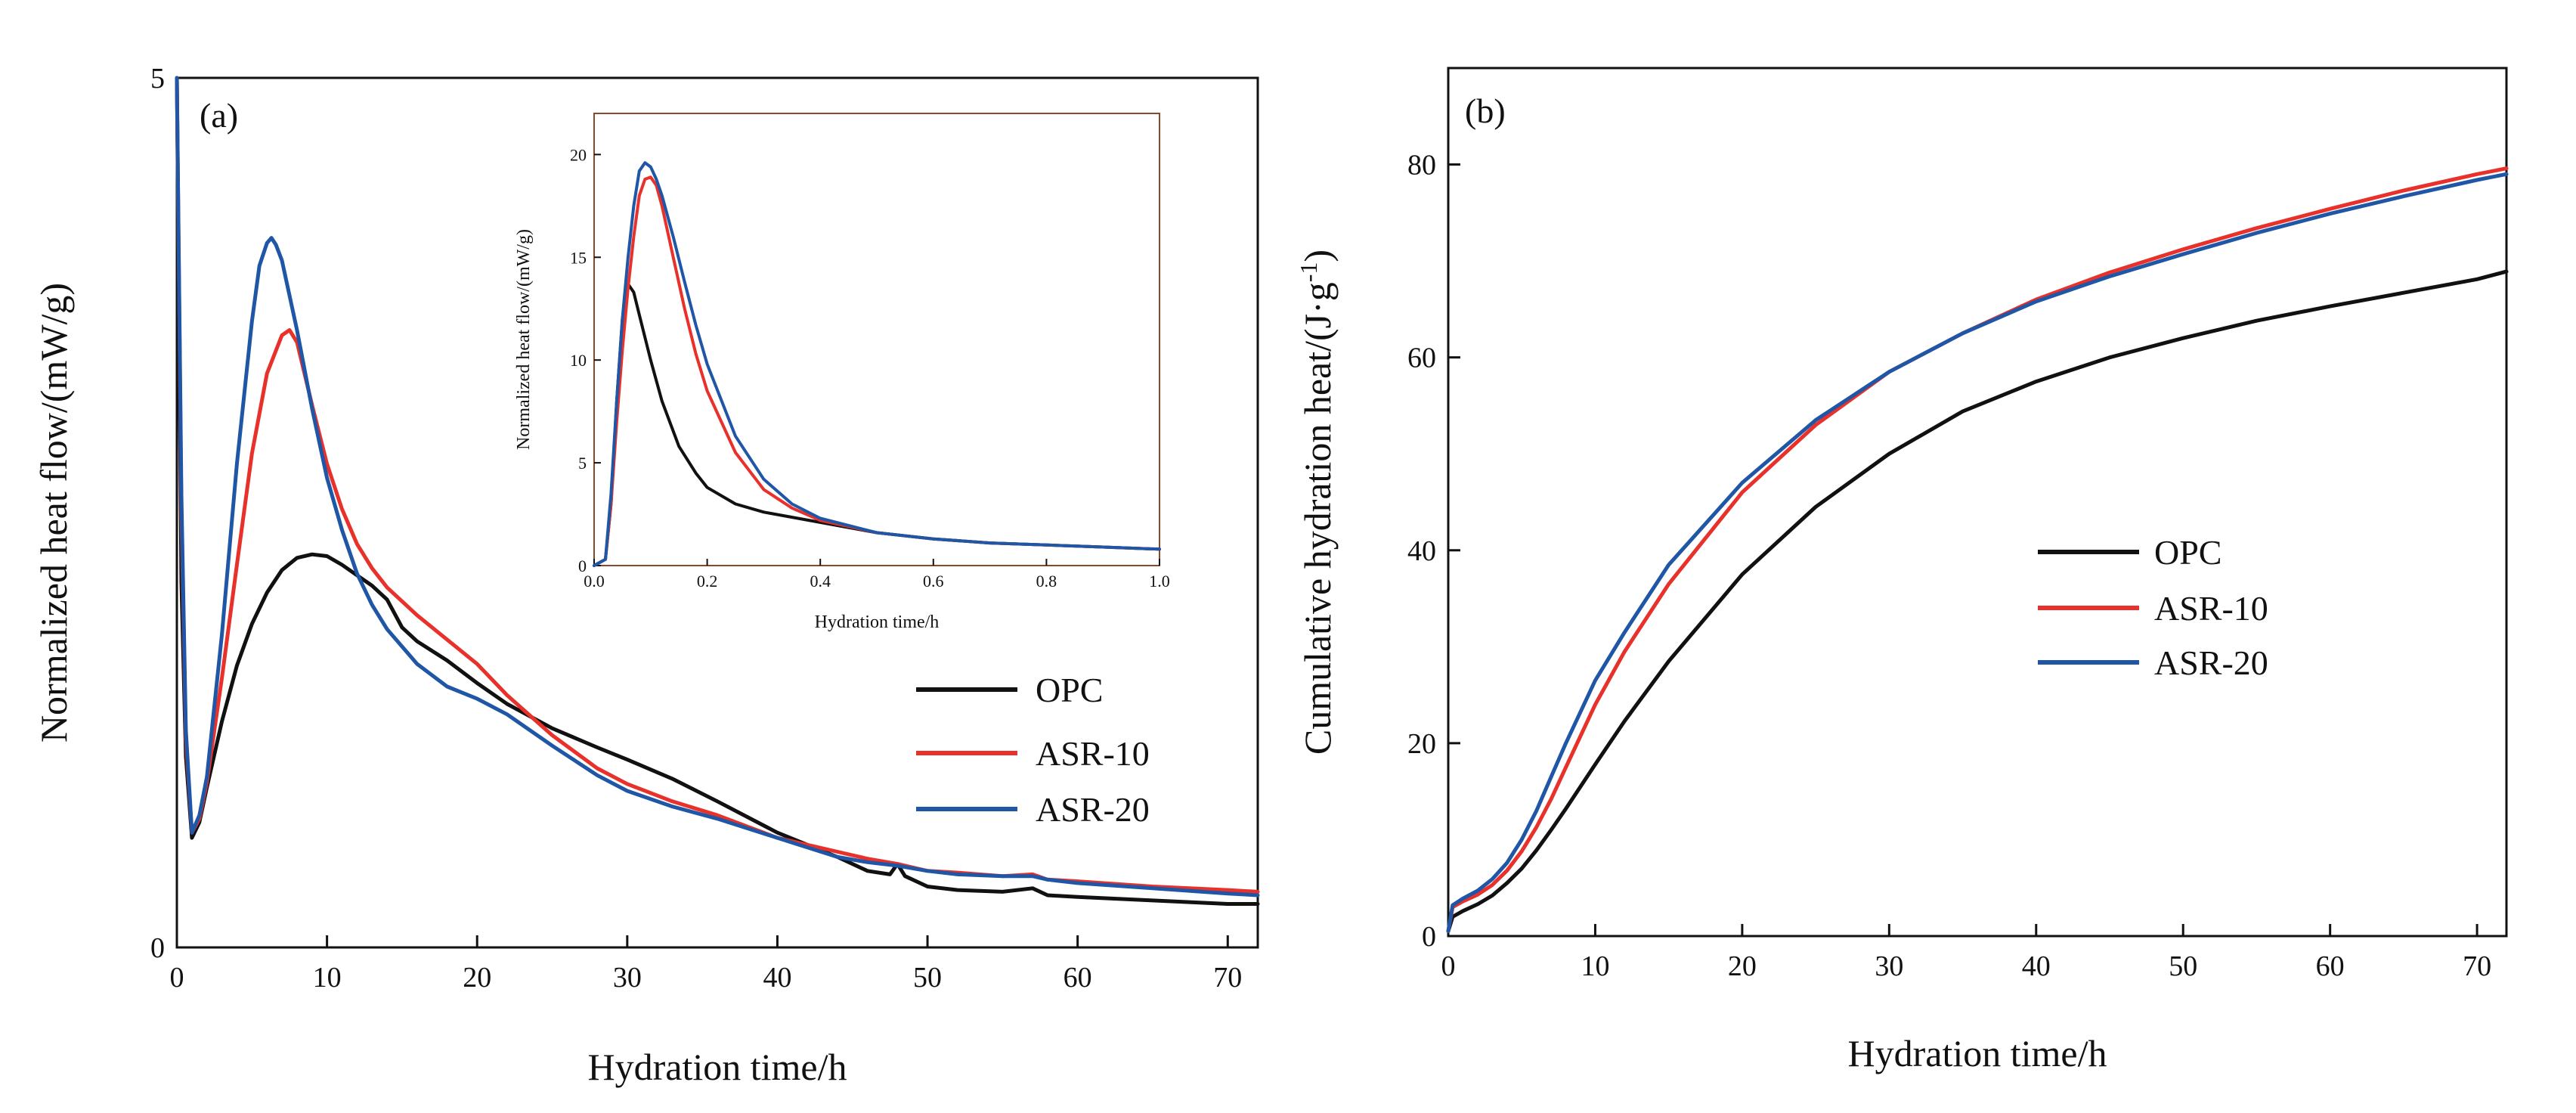 This screenshot has height=1113, width=2576. What do you see at coordinates (1009, 690) in the screenshot?
I see `panel-a-legend-item-opc: OPC` at bounding box center [1009, 690].